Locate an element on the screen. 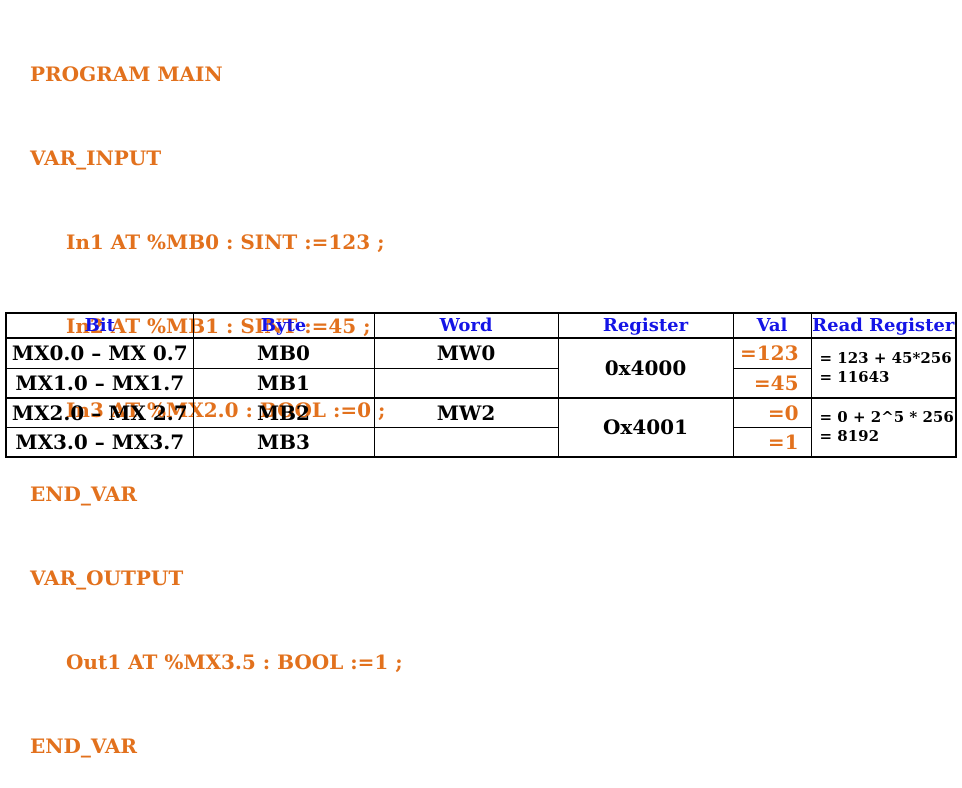 This screenshot has width=962, height=788. code-line: VAR_INPUT is located at coordinates (96, 158).